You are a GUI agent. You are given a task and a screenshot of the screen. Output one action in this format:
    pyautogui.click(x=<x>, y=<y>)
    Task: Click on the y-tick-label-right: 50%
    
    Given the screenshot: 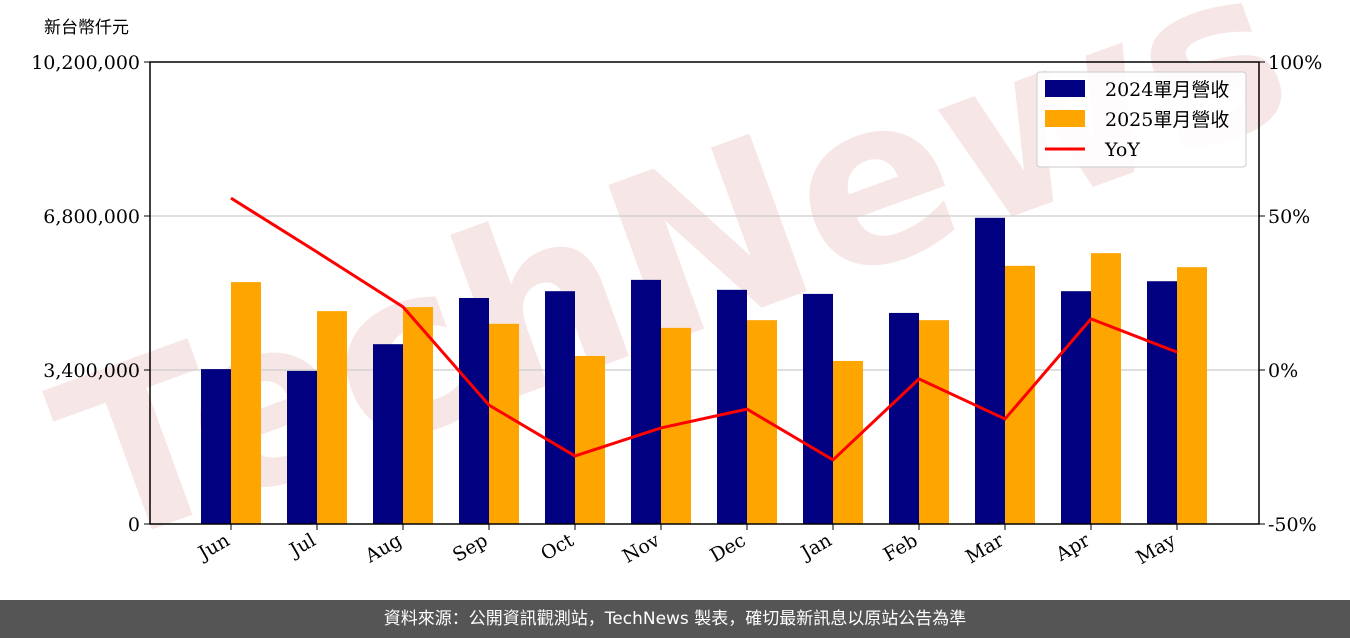 What is the action you would take?
    pyautogui.click(x=1289, y=217)
    